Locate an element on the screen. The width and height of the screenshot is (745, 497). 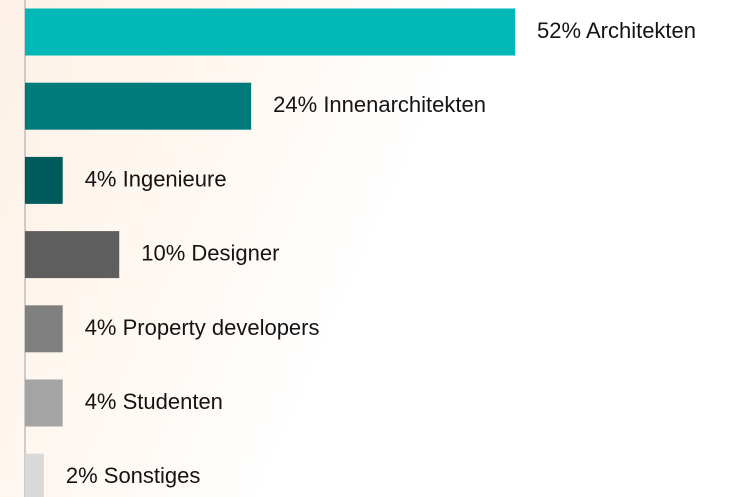
value-label: 2% is located at coordinates (82, 475).